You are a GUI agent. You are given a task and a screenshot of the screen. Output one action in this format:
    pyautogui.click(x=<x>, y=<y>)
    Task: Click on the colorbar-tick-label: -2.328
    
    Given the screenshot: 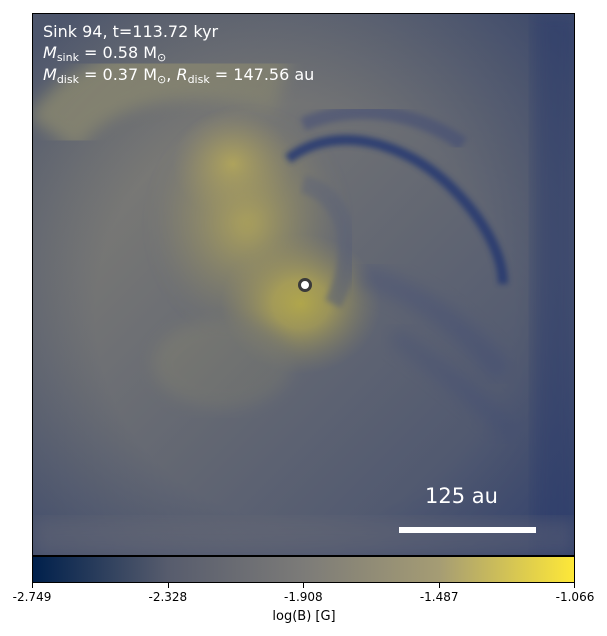 What is the action you would take?
    pyautogui.click(x=168, y=597)
    